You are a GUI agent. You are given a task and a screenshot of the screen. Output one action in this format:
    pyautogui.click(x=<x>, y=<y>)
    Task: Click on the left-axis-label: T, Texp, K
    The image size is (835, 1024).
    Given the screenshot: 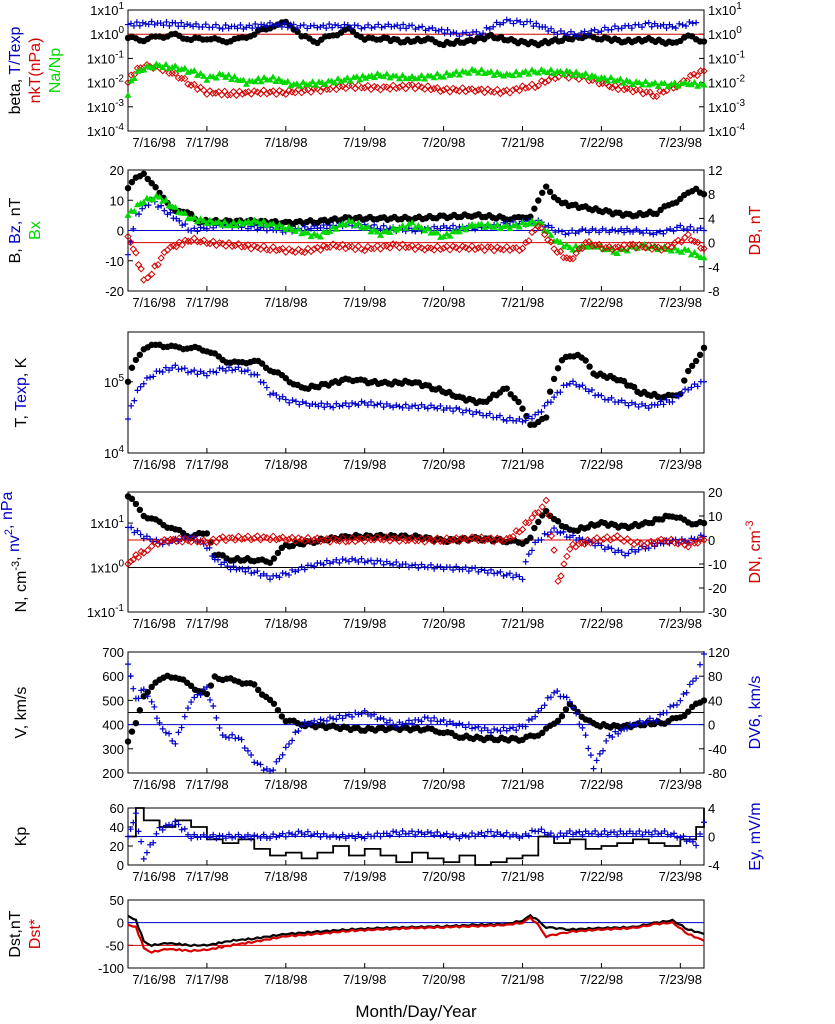 What is the action you would take?
    pyautogui.click(x=21, y=392)
    